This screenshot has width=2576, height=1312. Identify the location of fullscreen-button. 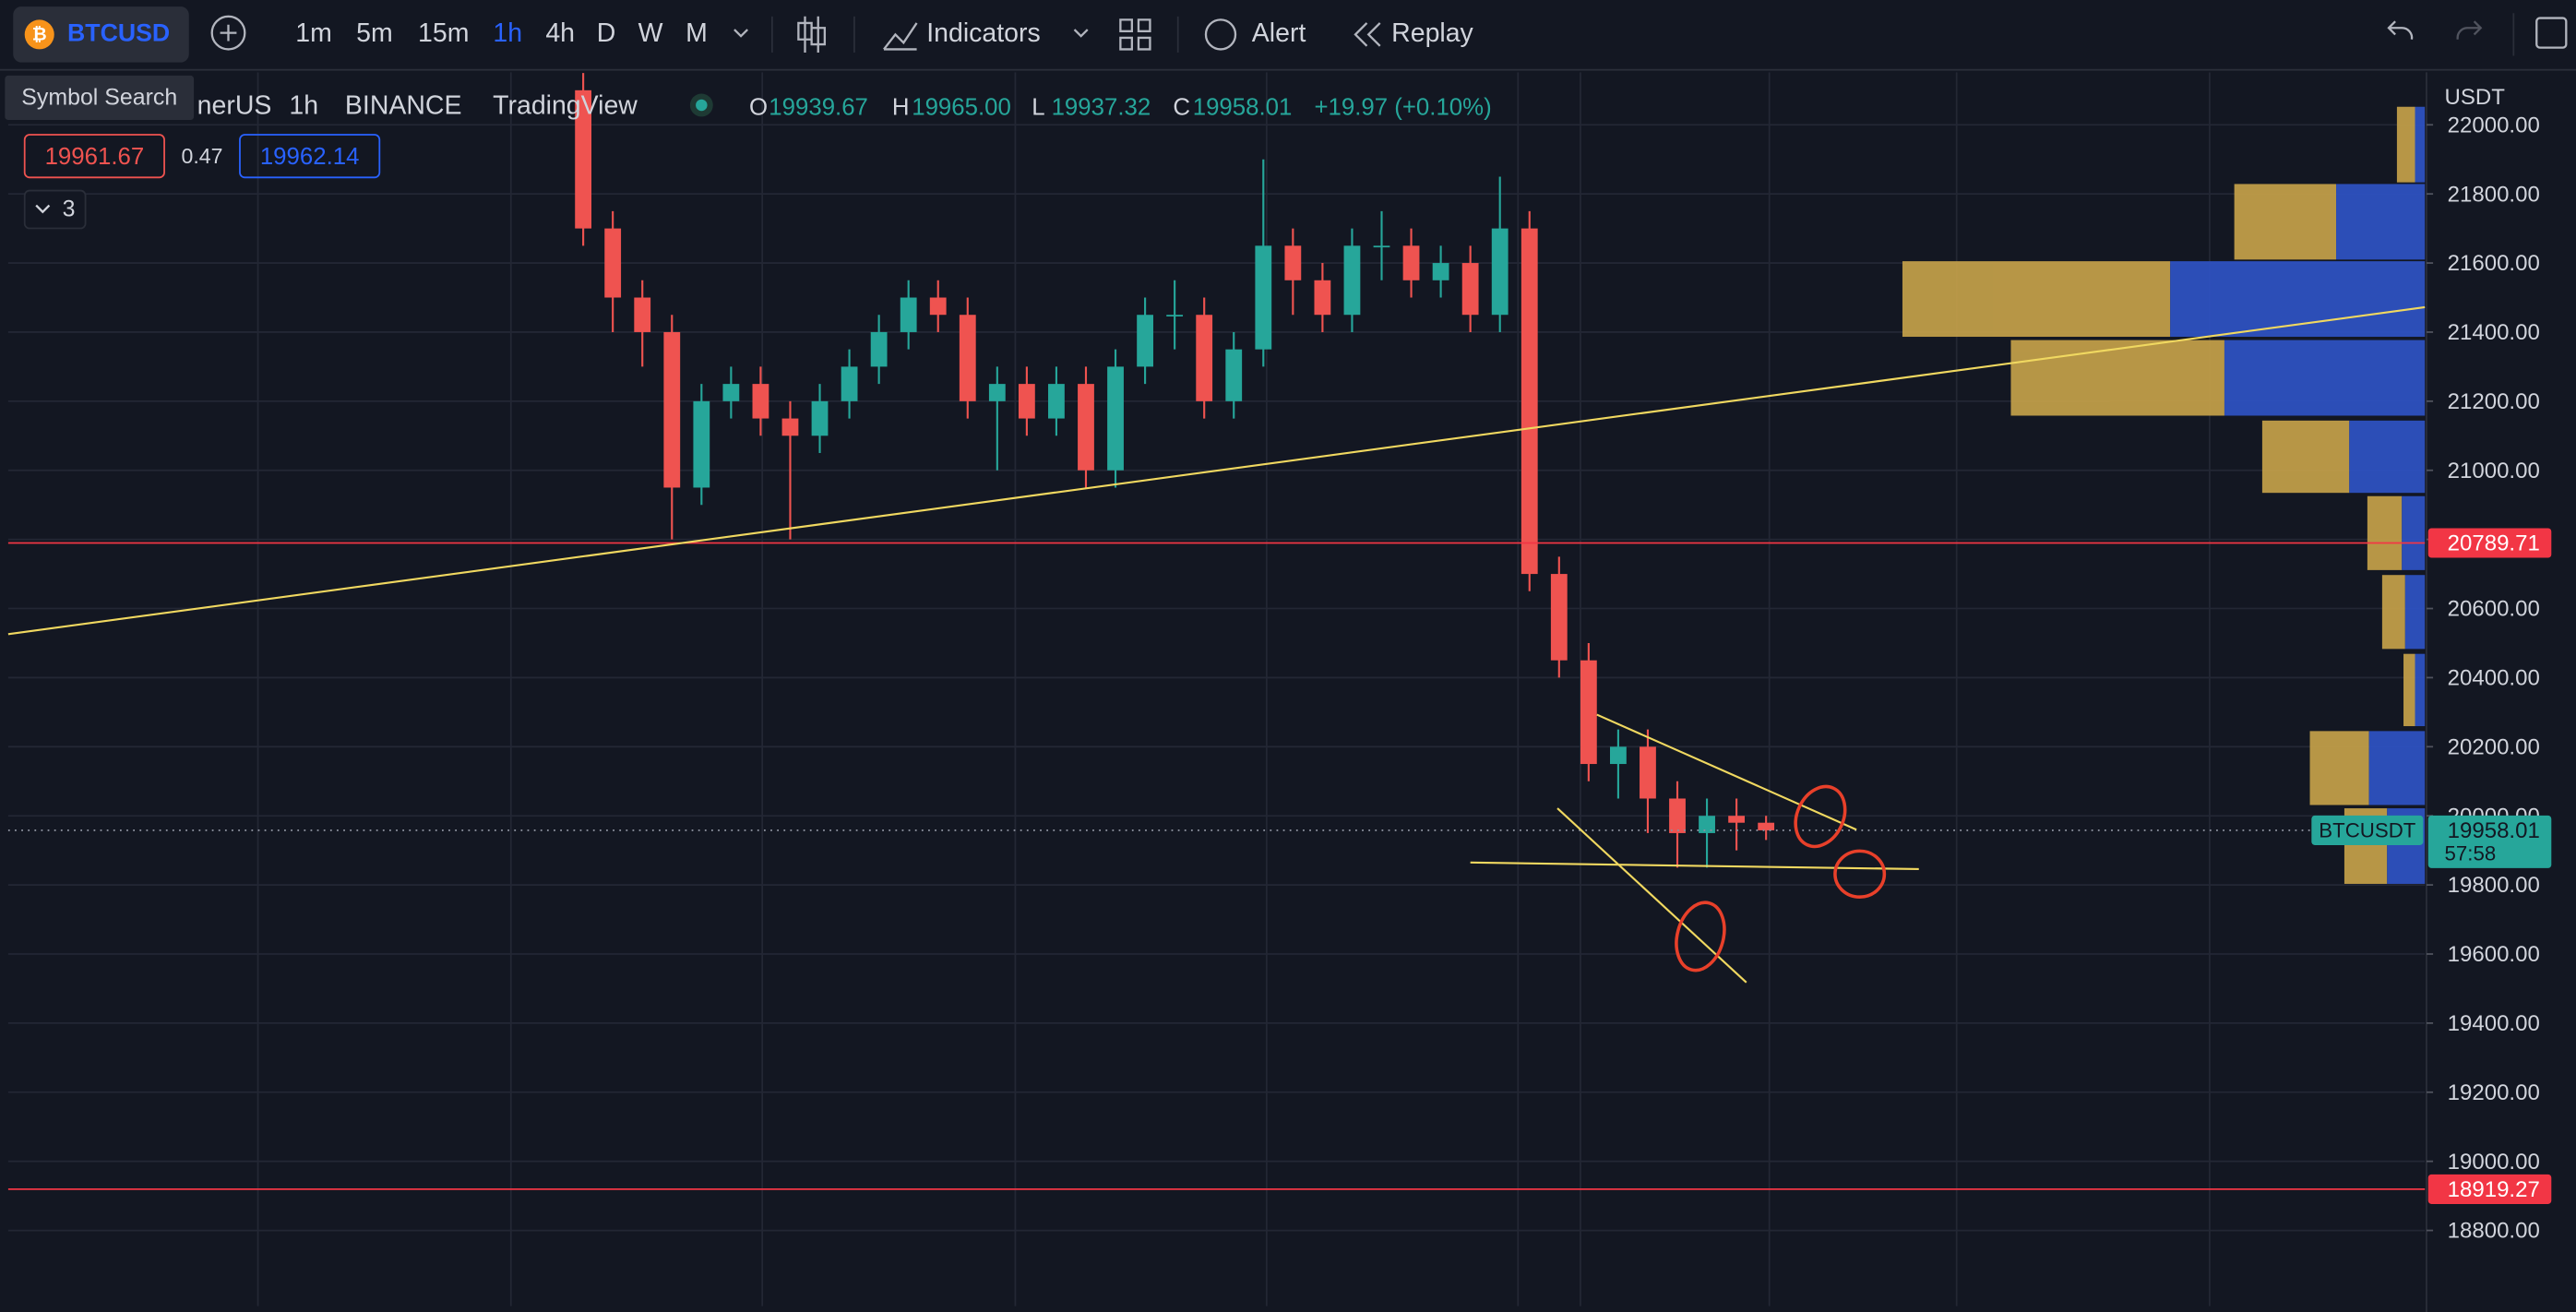
(2551, 33).